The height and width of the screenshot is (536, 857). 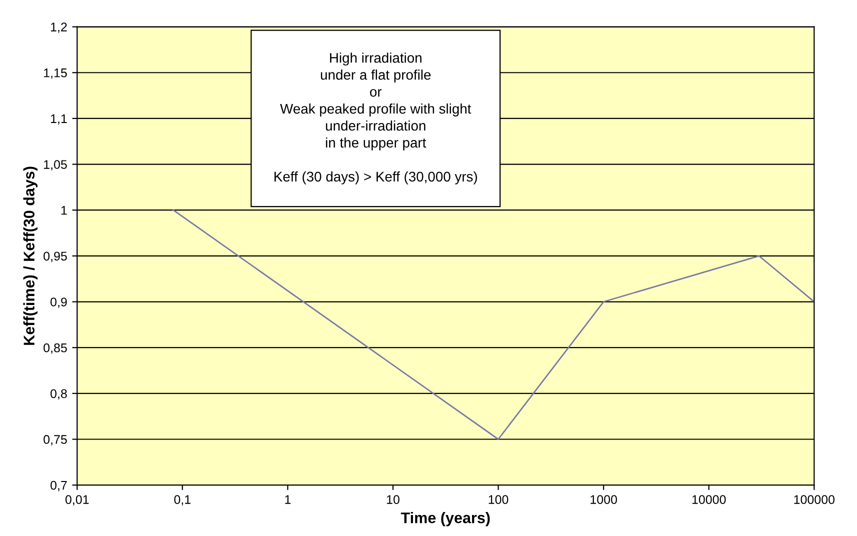 What do you see at coordinates (58, 486) in the screenshot?
I see `y-tick-label: 0,7` at bounding box center [58, 486].